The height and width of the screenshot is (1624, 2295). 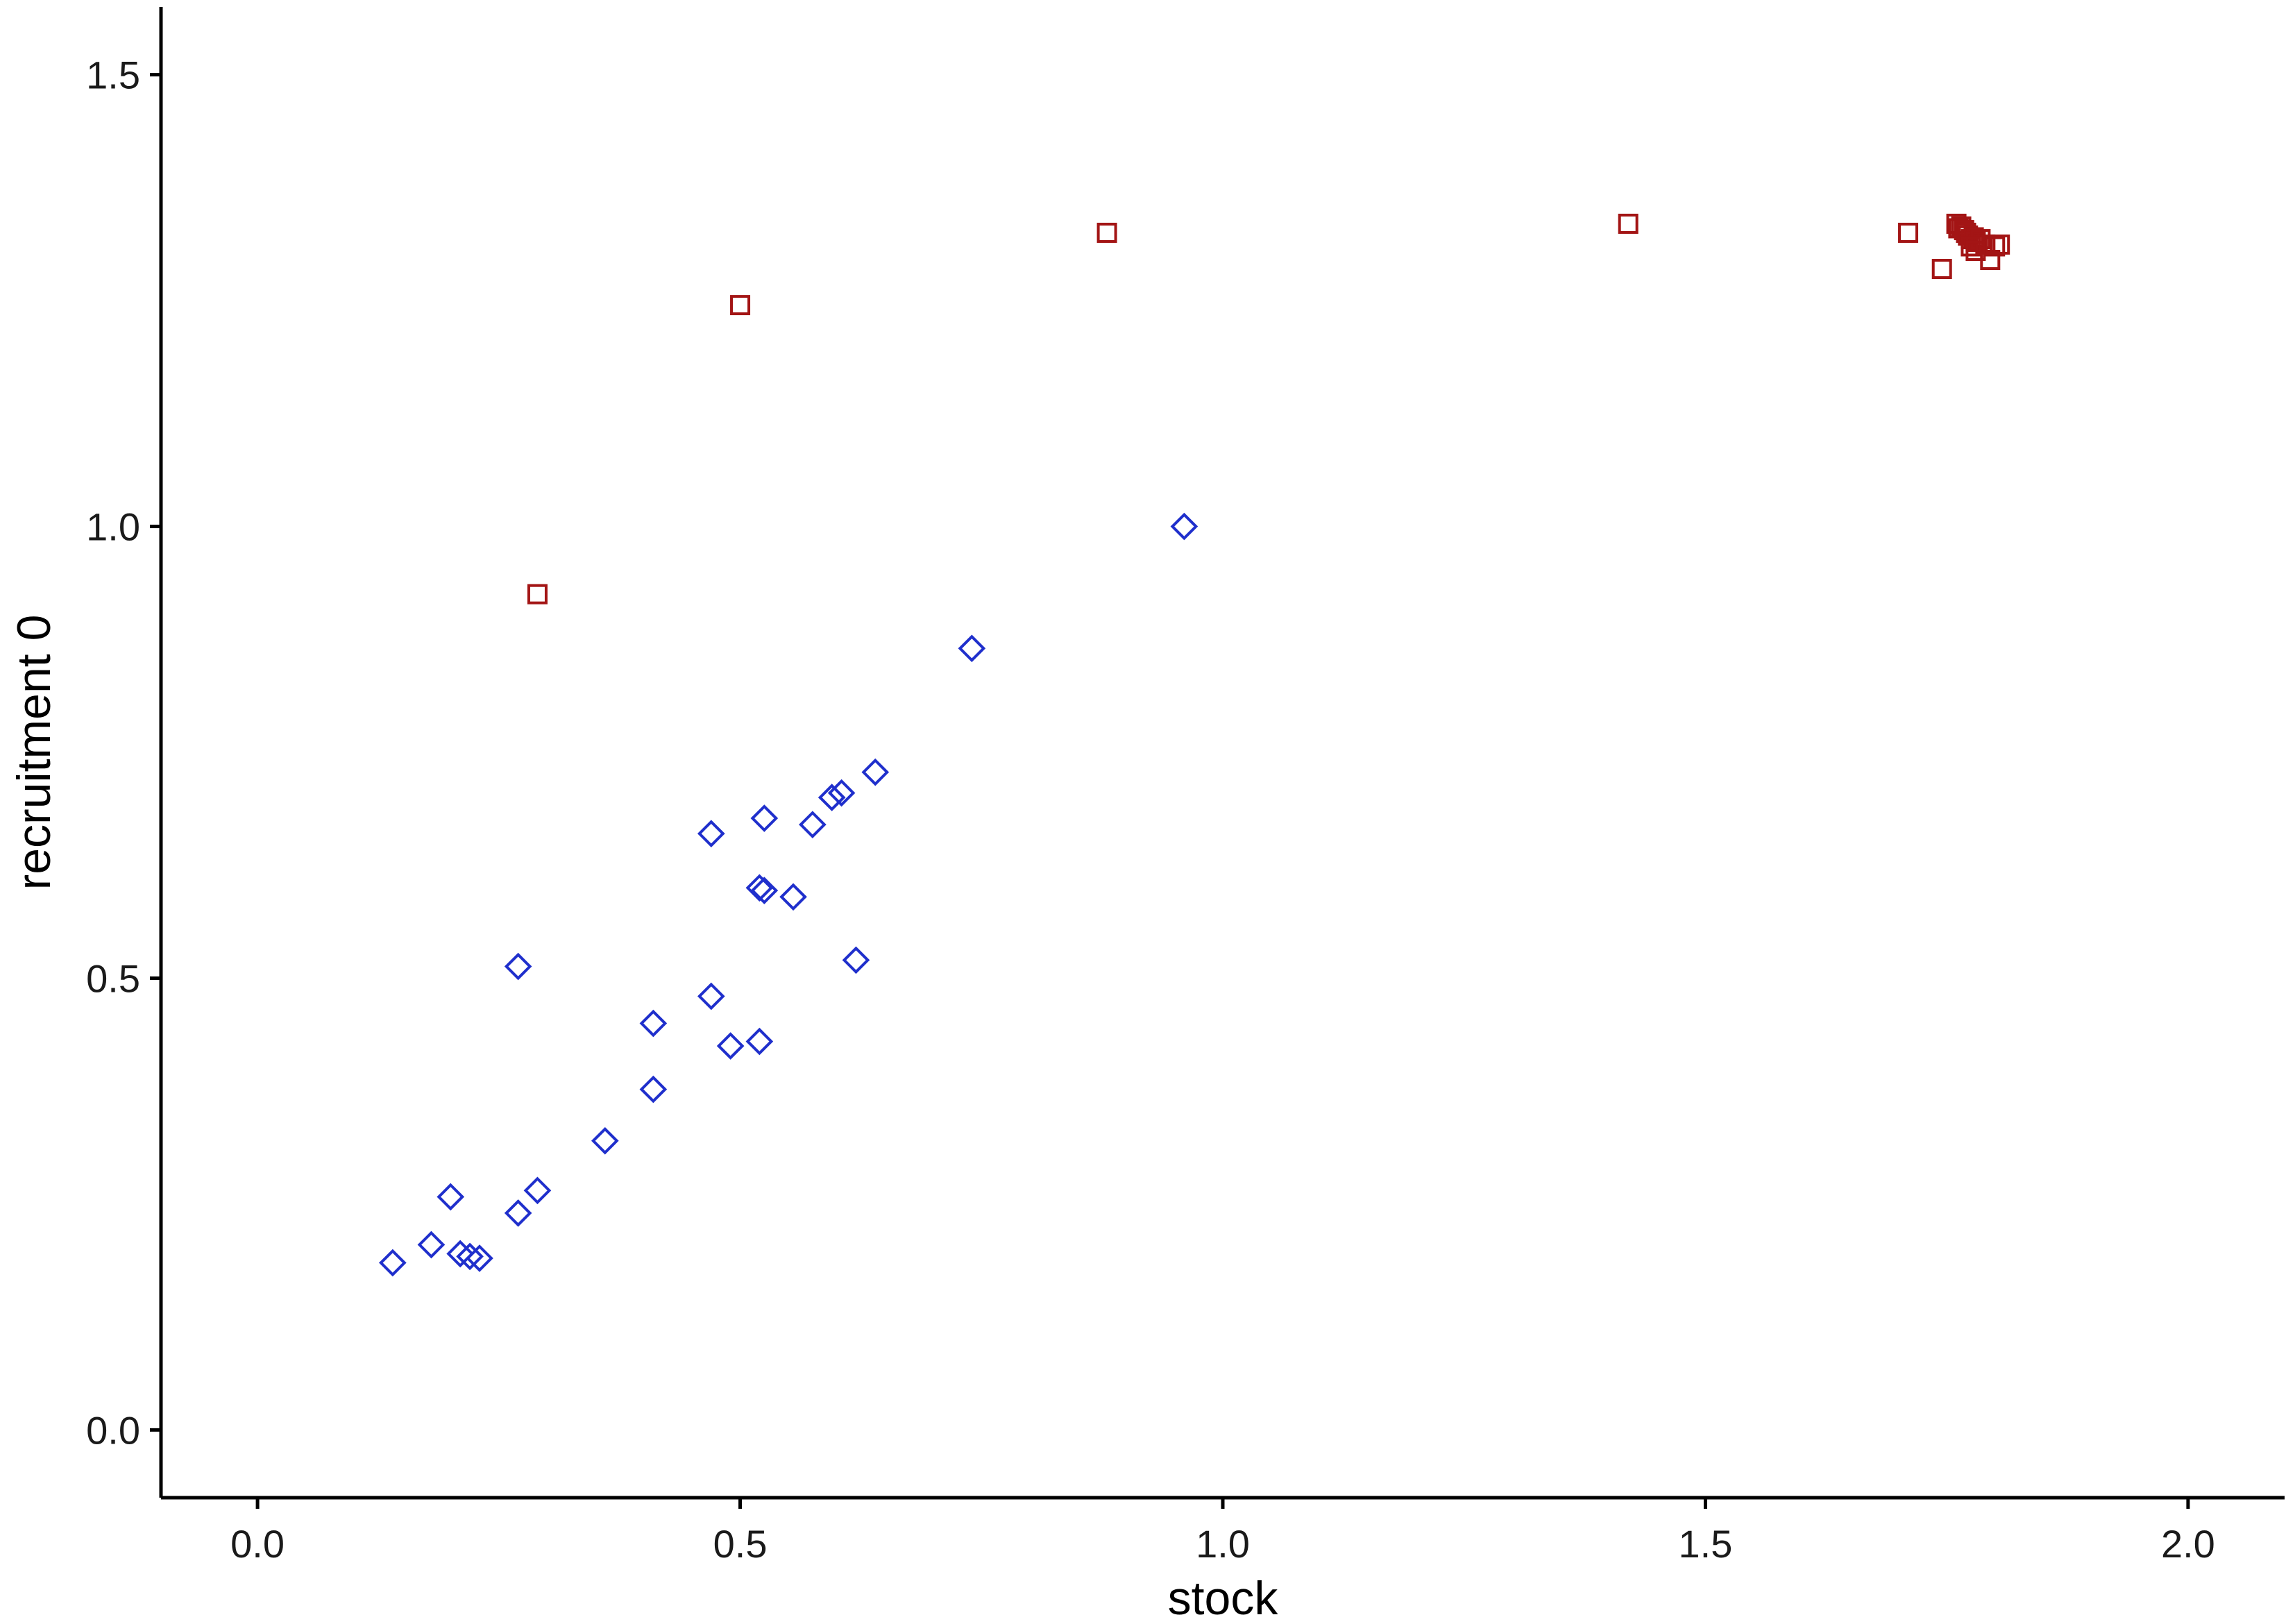 I want to click on x-tick-label: 1.5, so click(x=1706, y=1544).